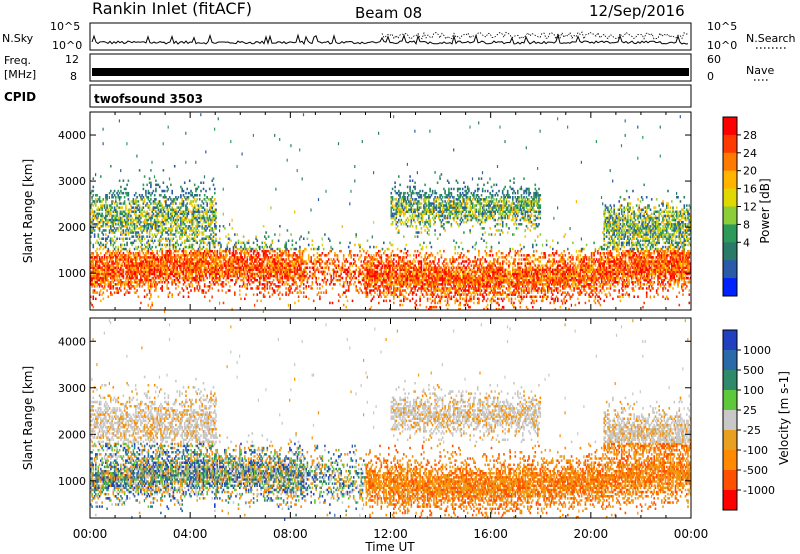 The image size is (800, 554). Describe the element at coordinates (67, 45) in the screenshot. I see `nsky-tick-bottom: 10^0` at that location.